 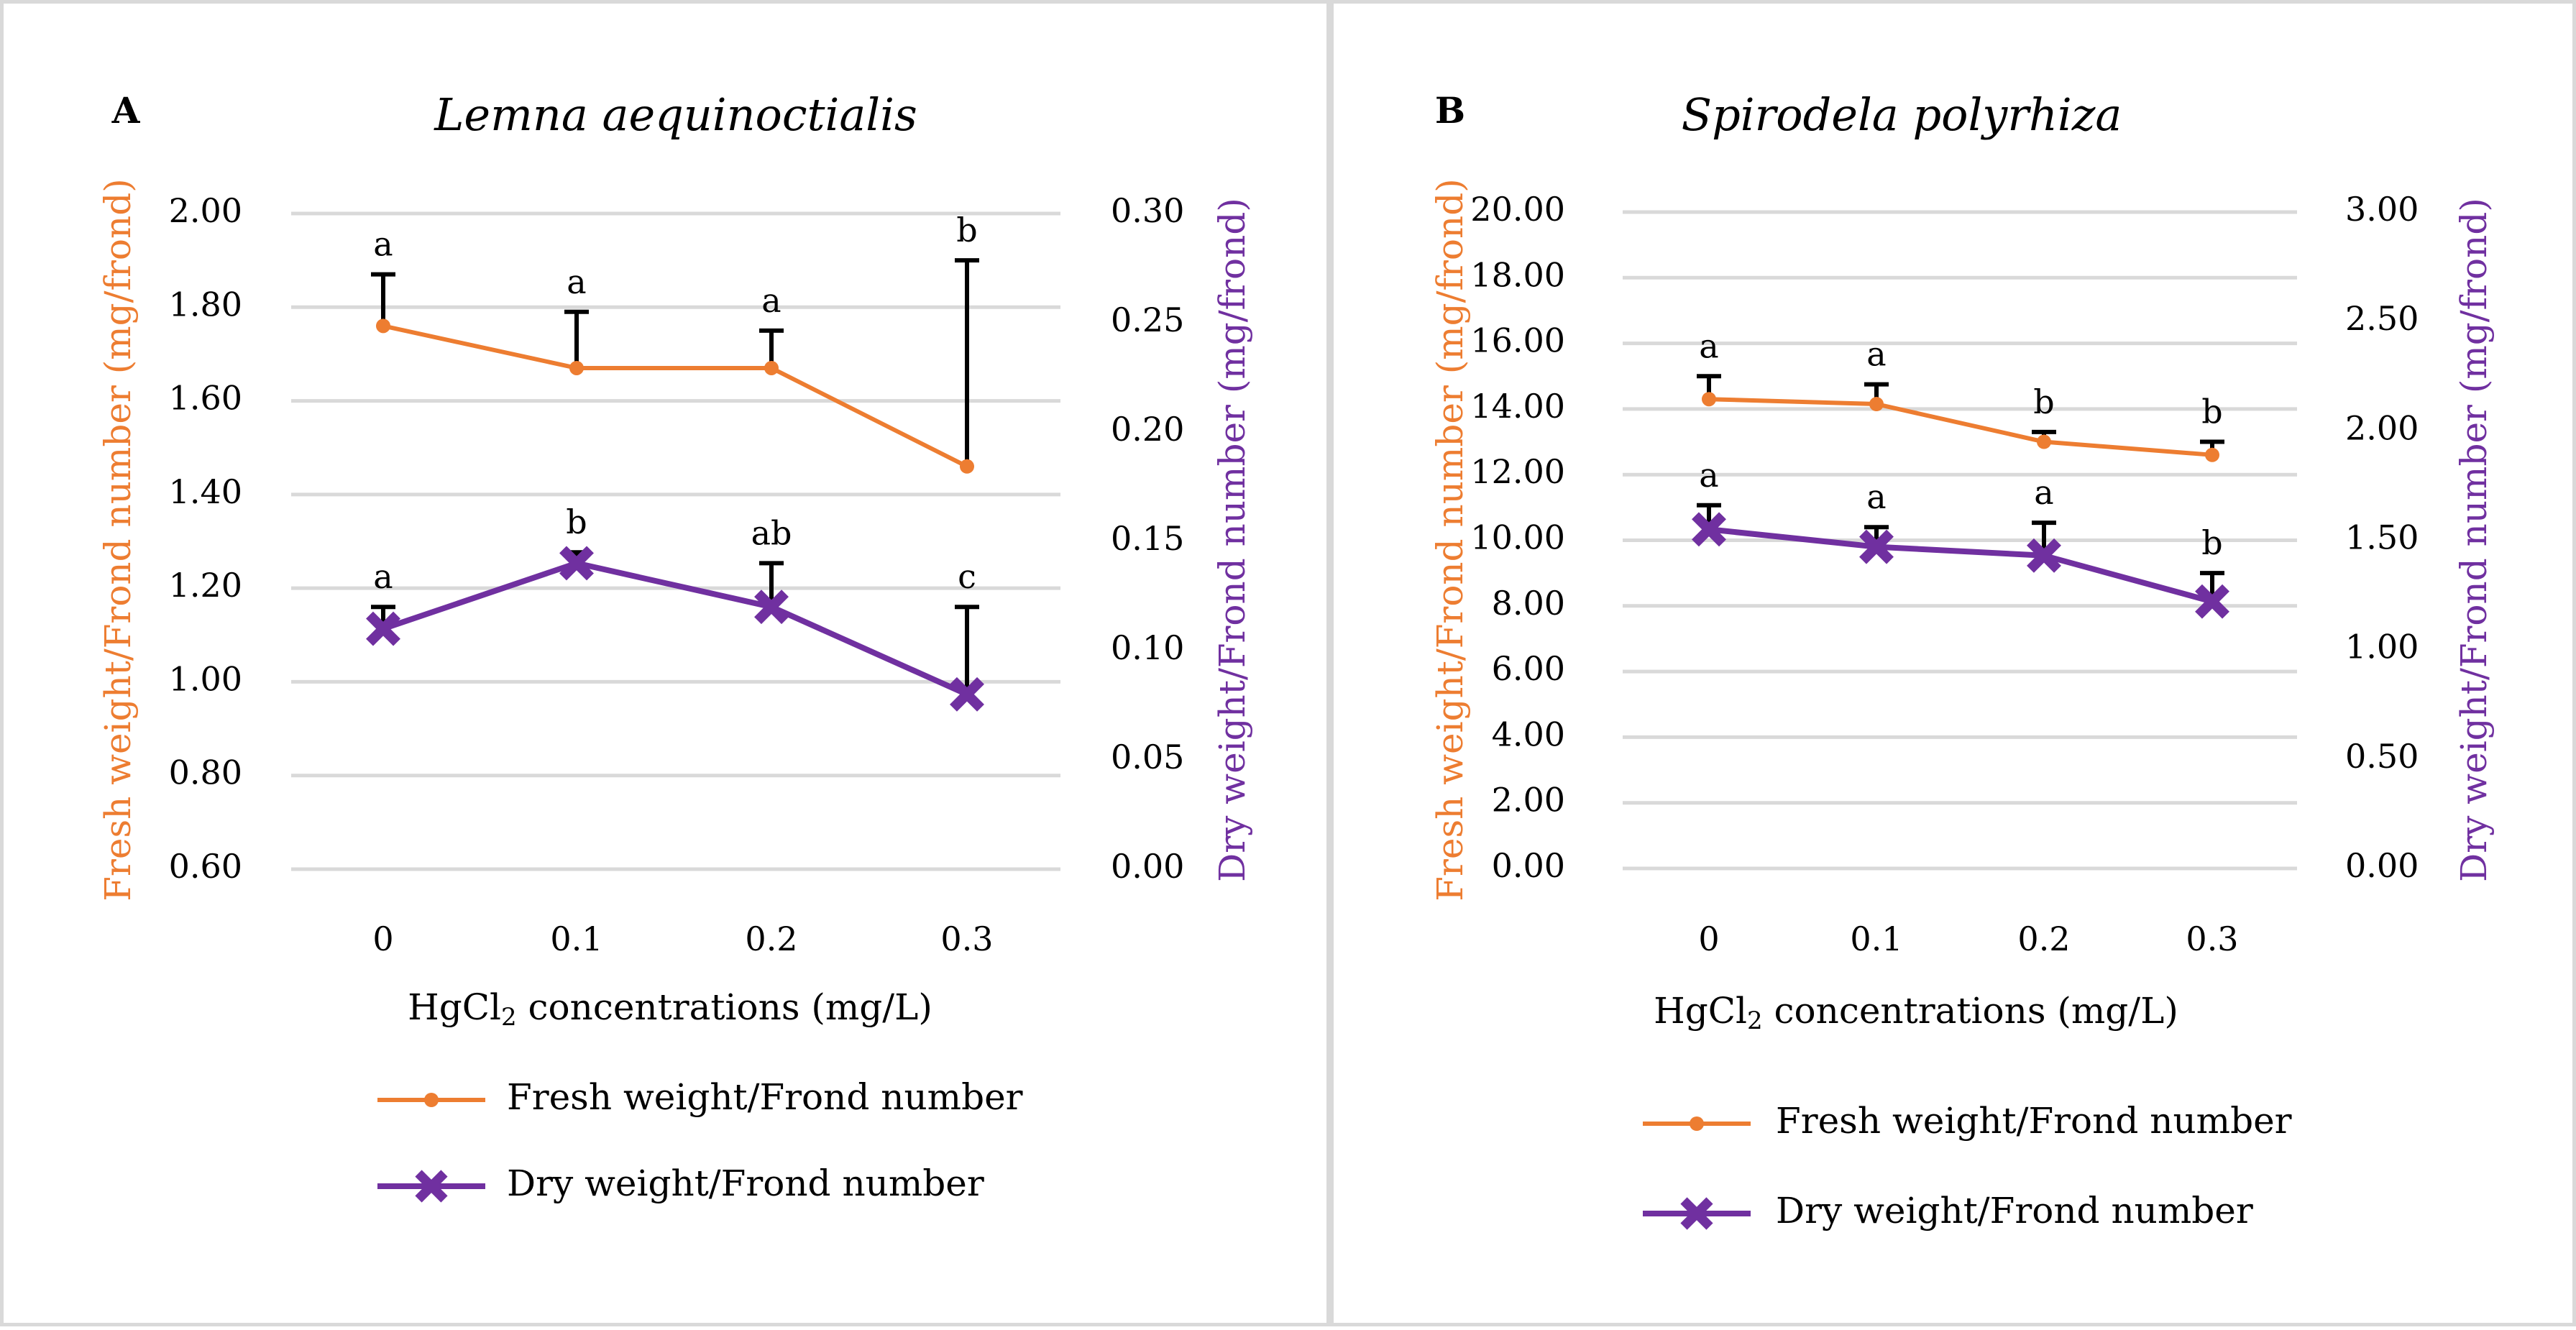 What do you see at coordinates (1517, 274) in the screenshot?
I see `y-left-tick-label: 18.00` at bounding box center [1517, 274].